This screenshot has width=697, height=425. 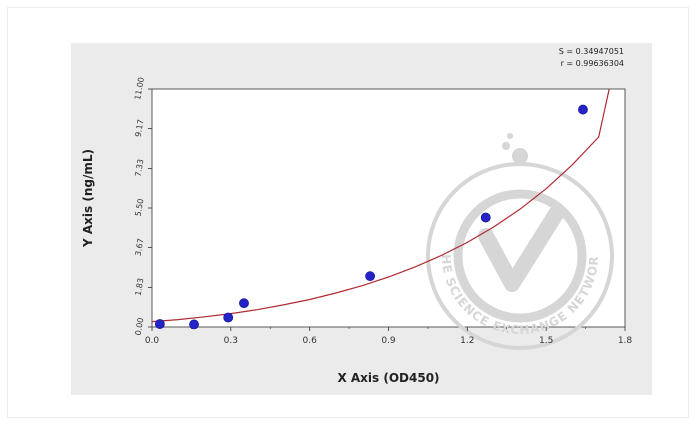 I want to click on y-tick-label: 0.00, so click(x=140, y=326).